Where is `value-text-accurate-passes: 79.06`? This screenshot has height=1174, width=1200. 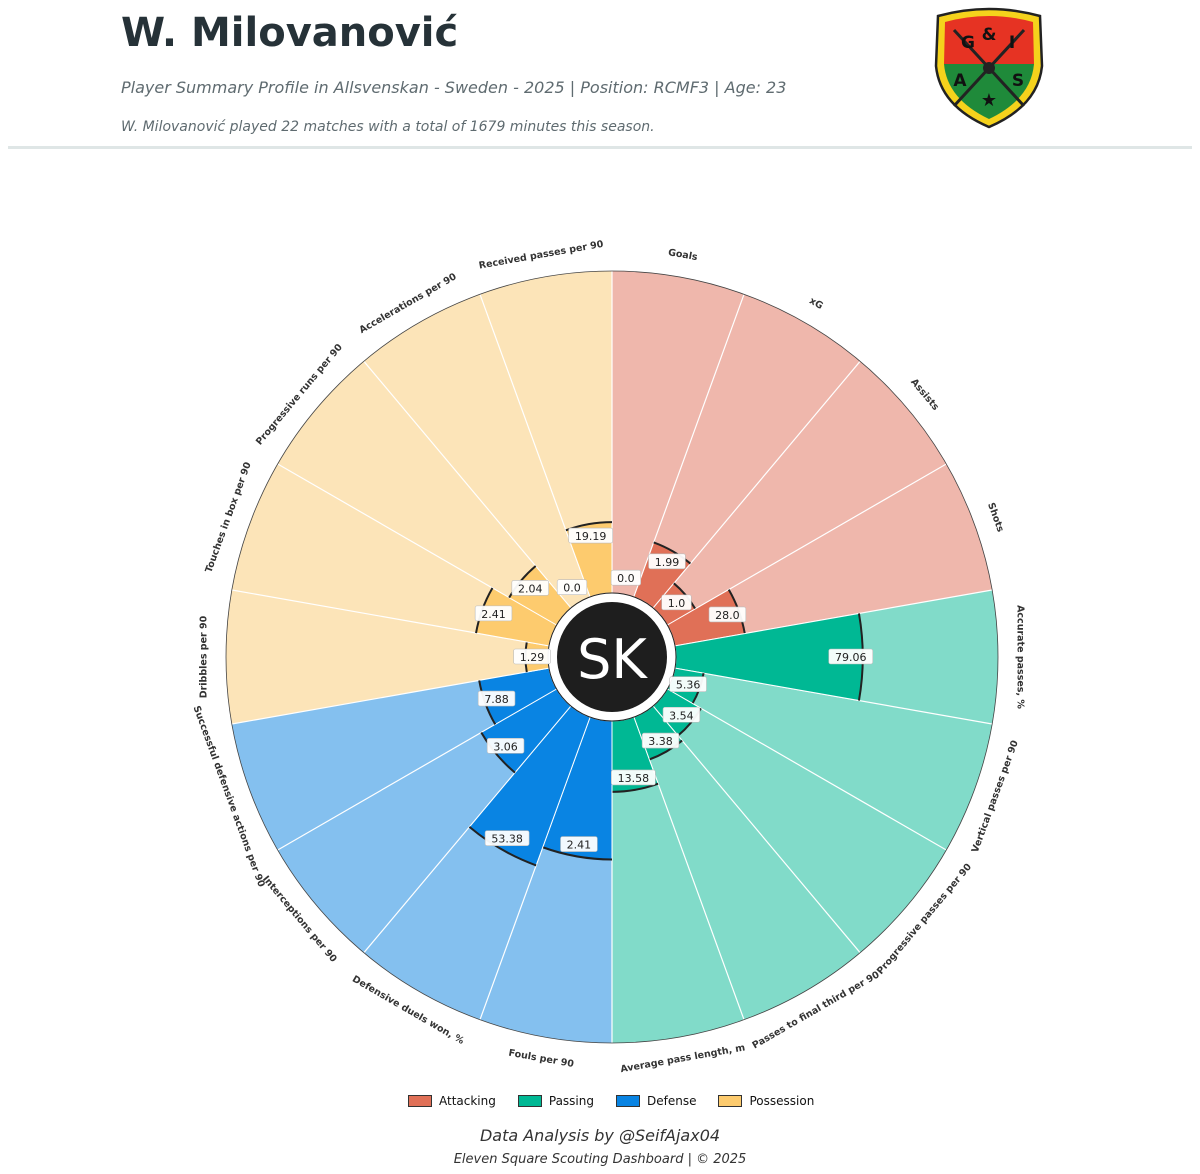
value-text-accurate-passes: 79.06 is located at coordinates (851, 657).